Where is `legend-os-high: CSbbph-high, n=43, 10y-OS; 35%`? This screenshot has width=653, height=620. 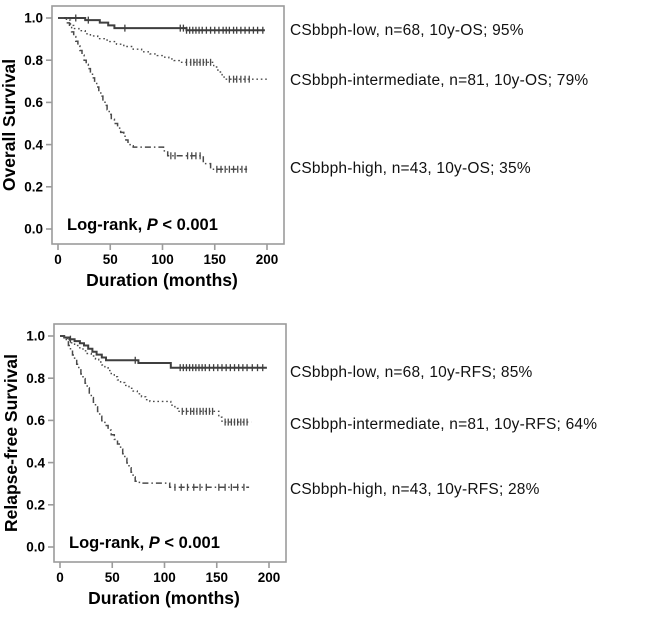
legend-os-high: CSbbph-high, n=43, 10y-OS; 35% is located at coordinates (410, 168).